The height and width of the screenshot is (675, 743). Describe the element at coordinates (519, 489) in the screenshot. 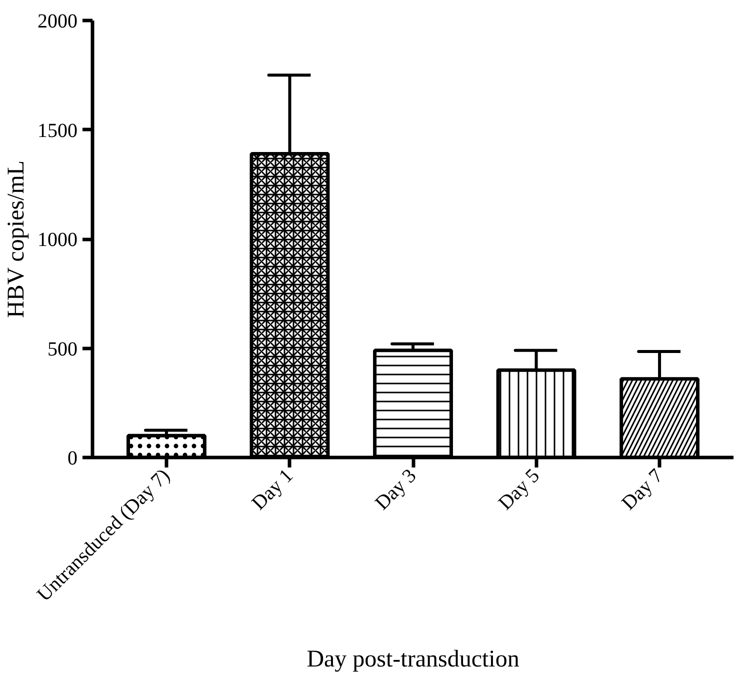

I see `x-tick-label: Day 5` at that location.